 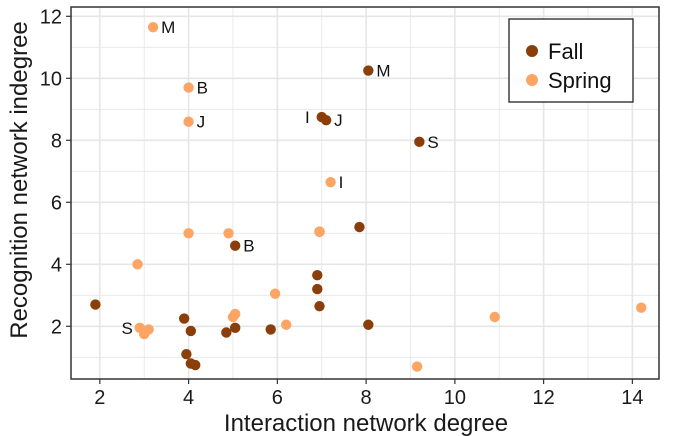 What do you see at coordinates (366, 398) in the screenshot?
I see `x-tick-label: 8` at bounding box center [366, 398].